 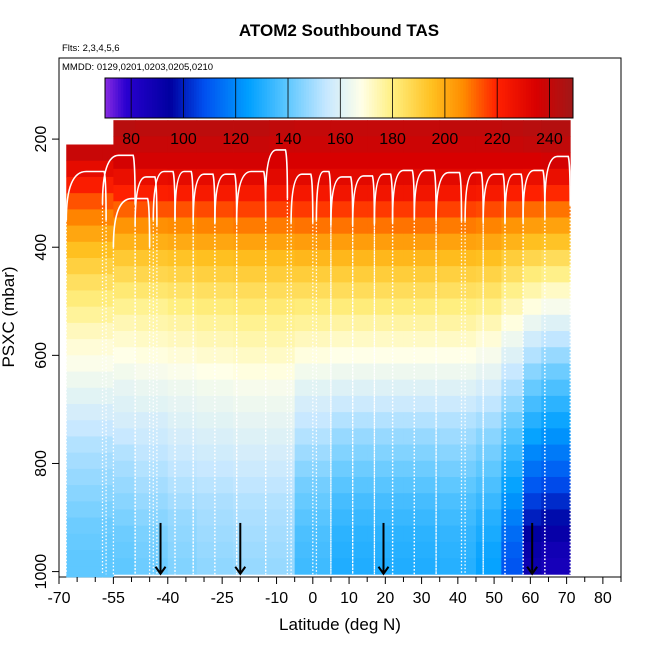 What do you see at coordinates (458, 598) in the screenshot?
I see `x-tick-label: 40` at bounding box center [458, 598].